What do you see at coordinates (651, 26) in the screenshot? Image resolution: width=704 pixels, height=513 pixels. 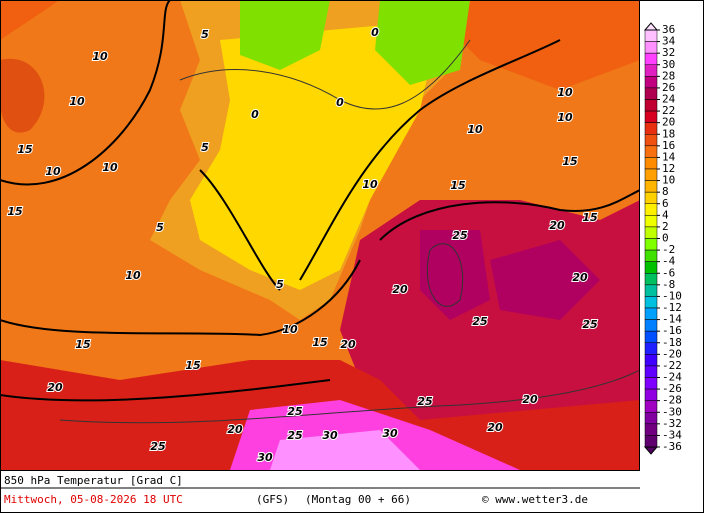 I see `colorbar-arrow` at bounding box center [651, 26].